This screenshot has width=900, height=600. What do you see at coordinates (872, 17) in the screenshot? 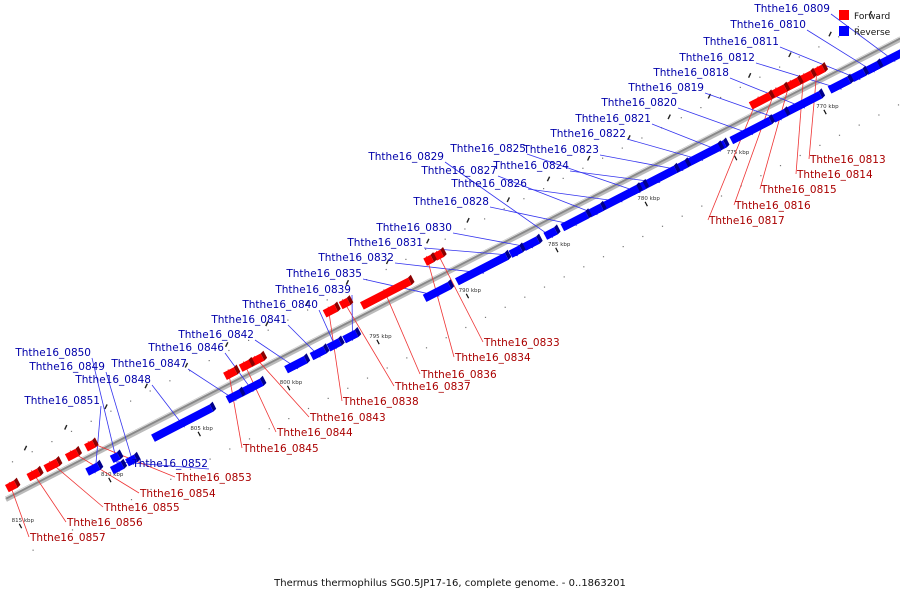
I see `forward-legend-label: Forward` at bounding box center [872, 17].